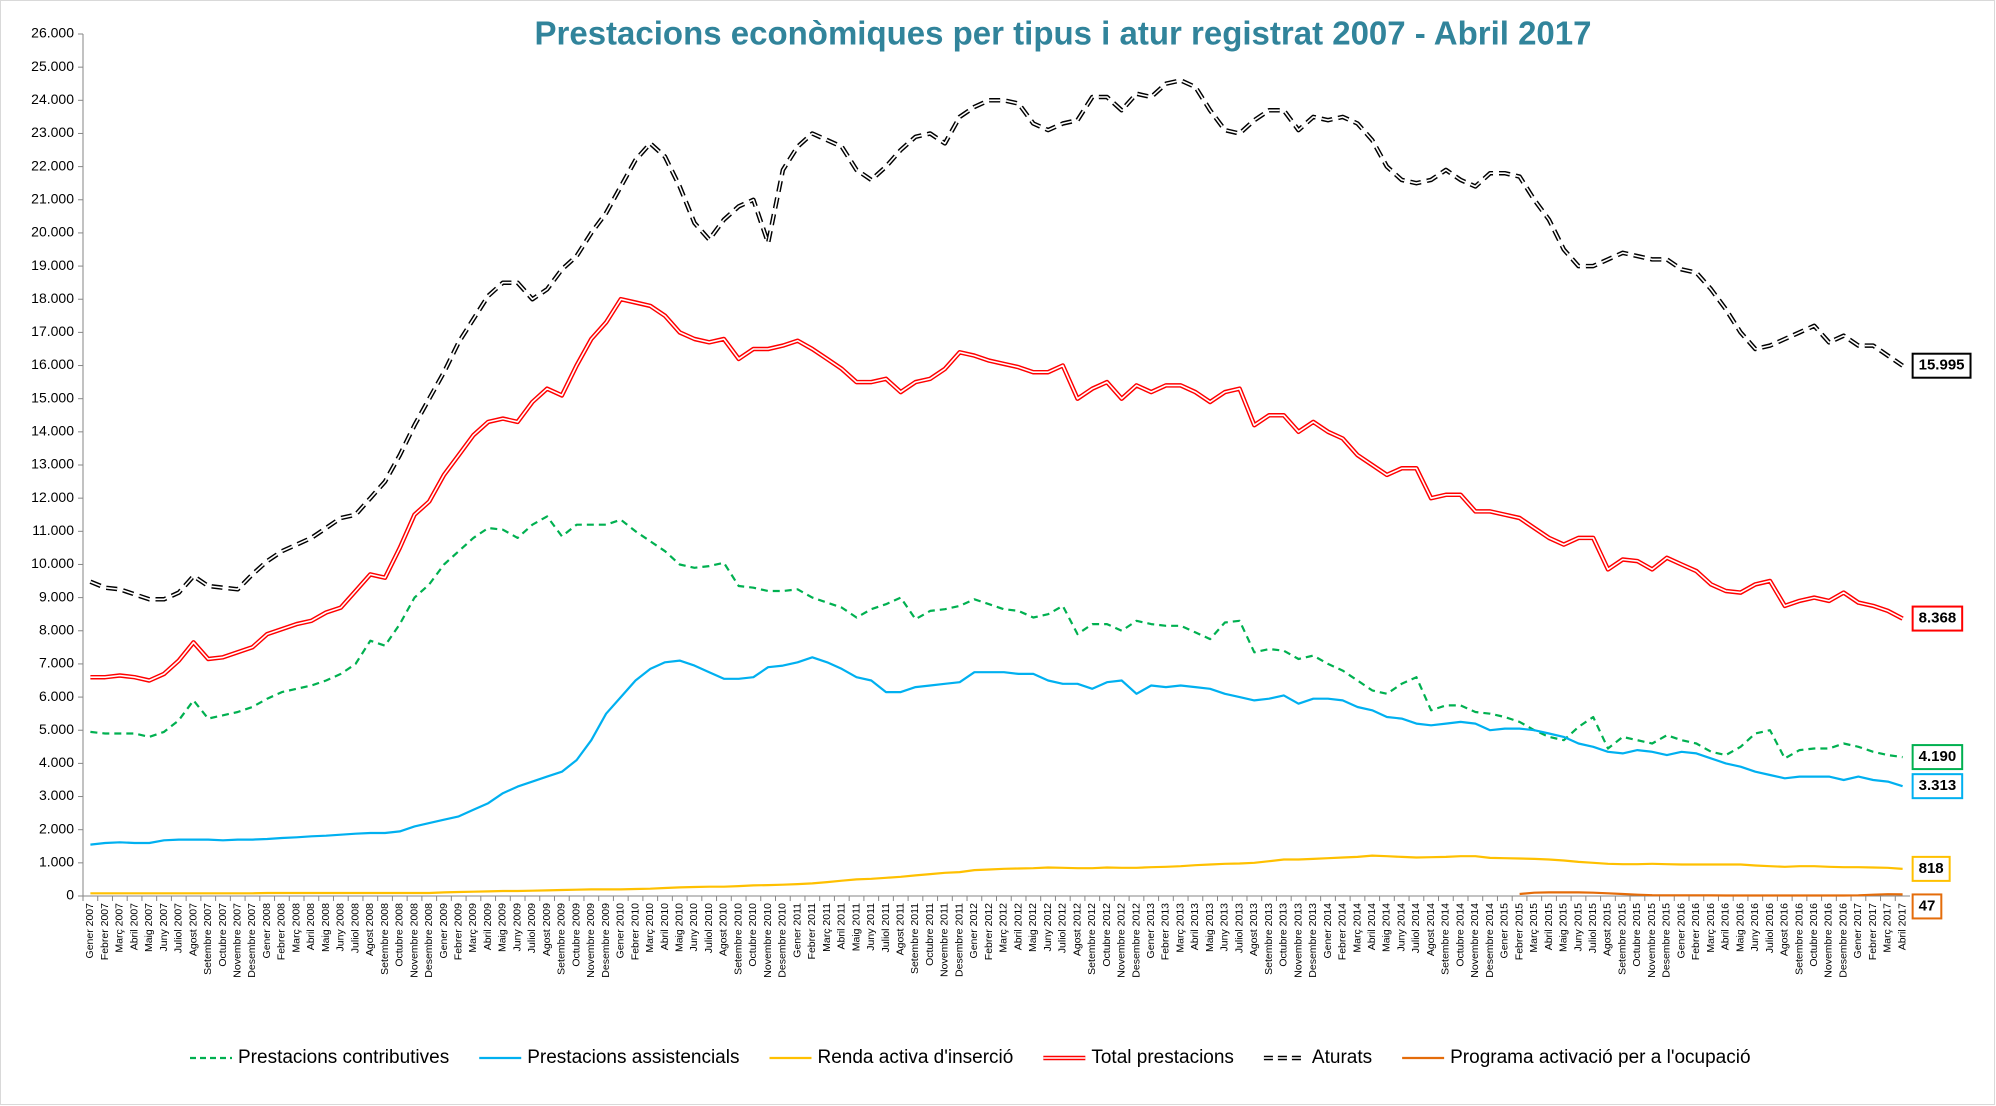  I want to click on y-tick-label: 18.000, so click(52, 298).